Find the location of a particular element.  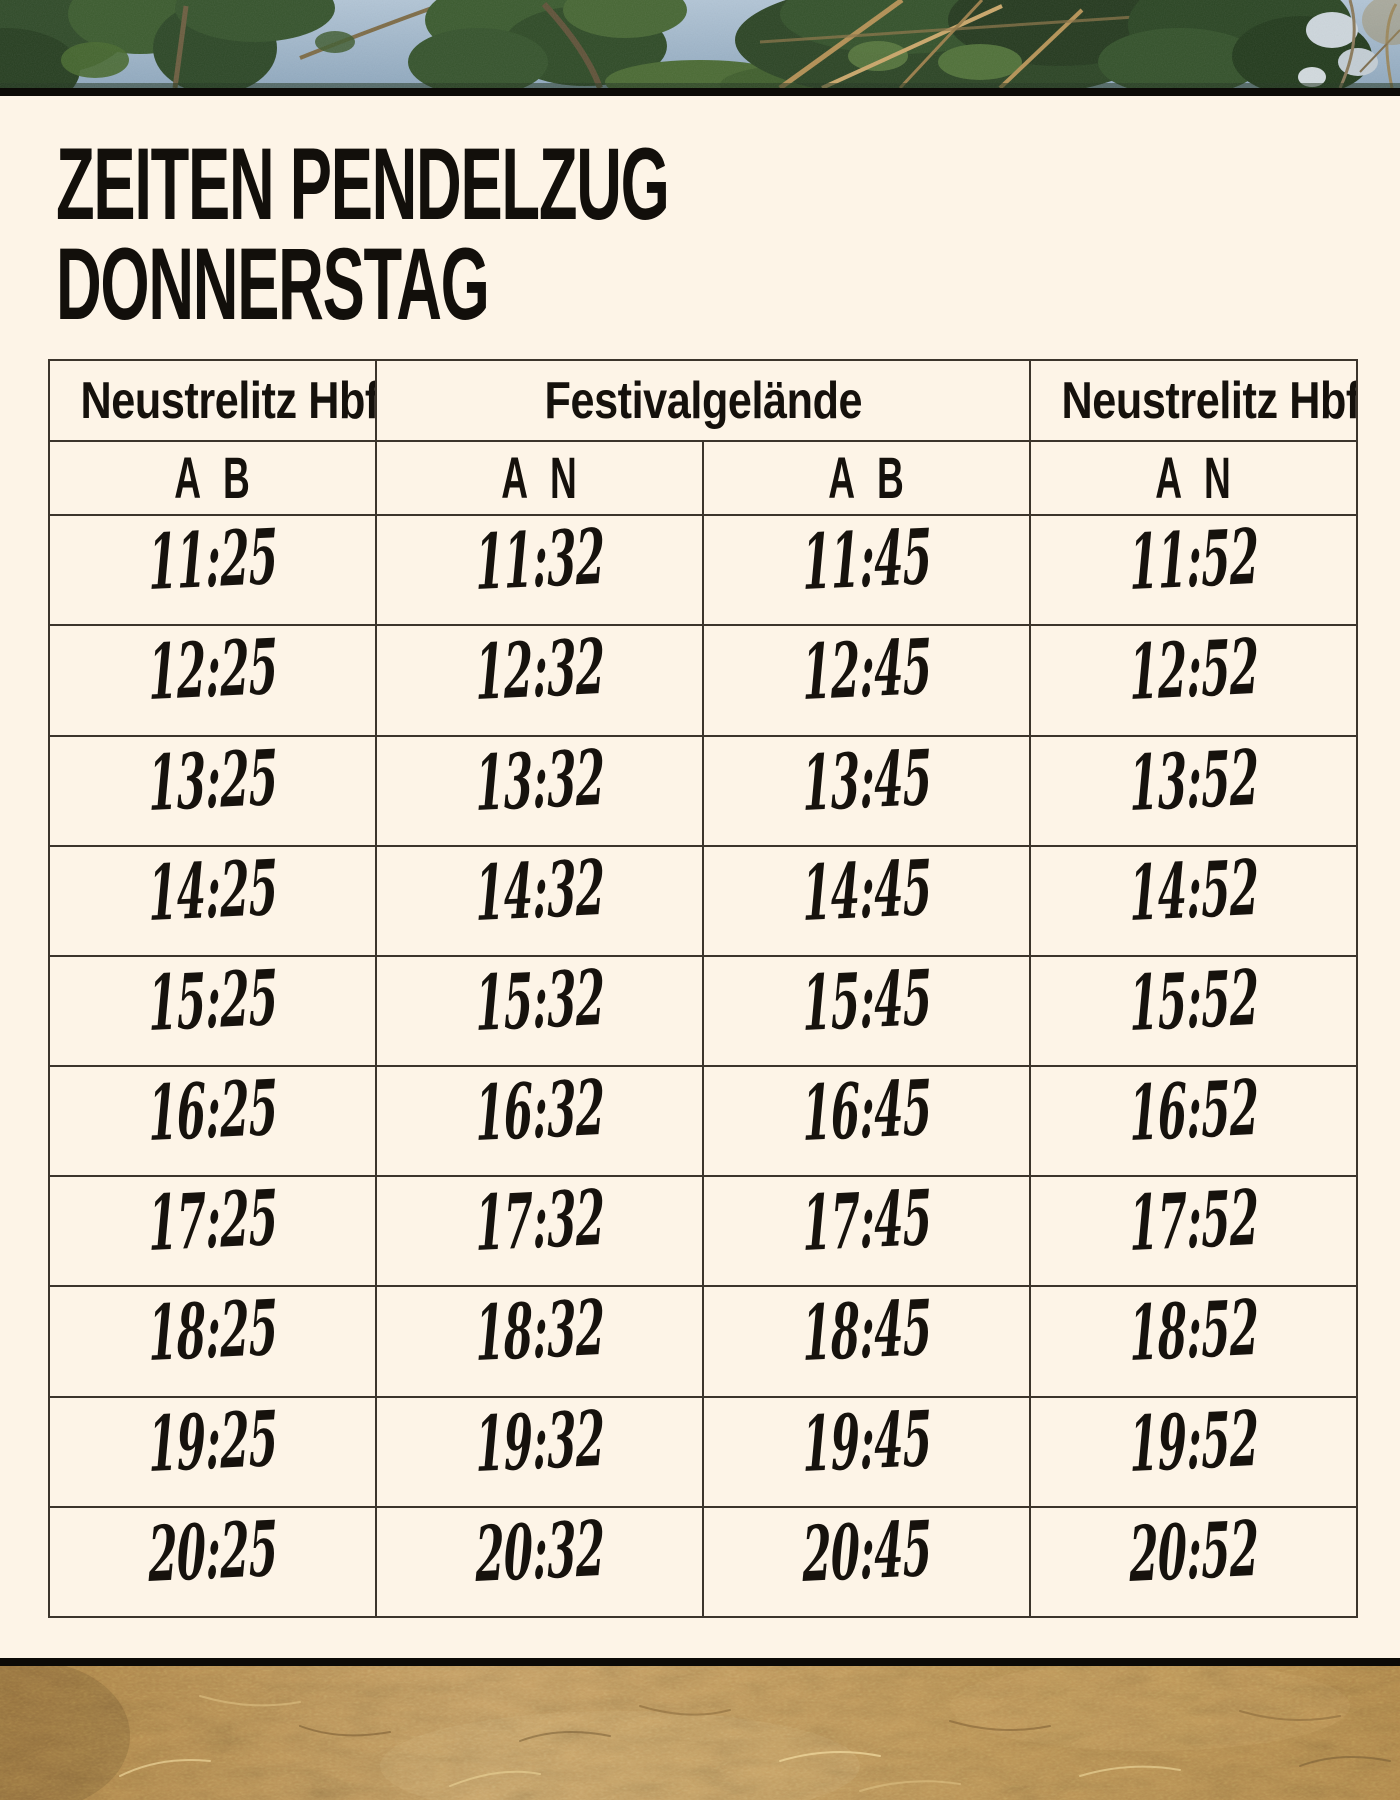

time-cell: 18:25 is located at coordinates (212, 1341).